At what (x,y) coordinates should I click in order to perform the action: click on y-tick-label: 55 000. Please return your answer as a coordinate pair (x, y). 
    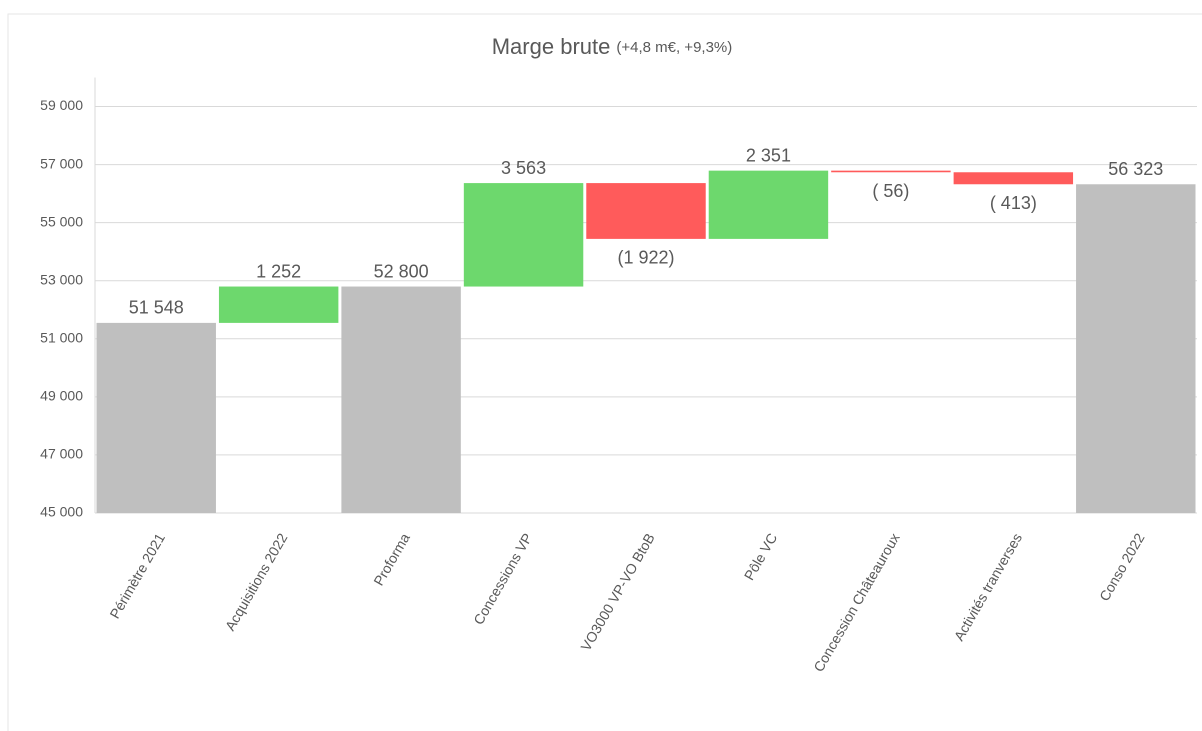
    Looking at the image, I should click on (61, 221).